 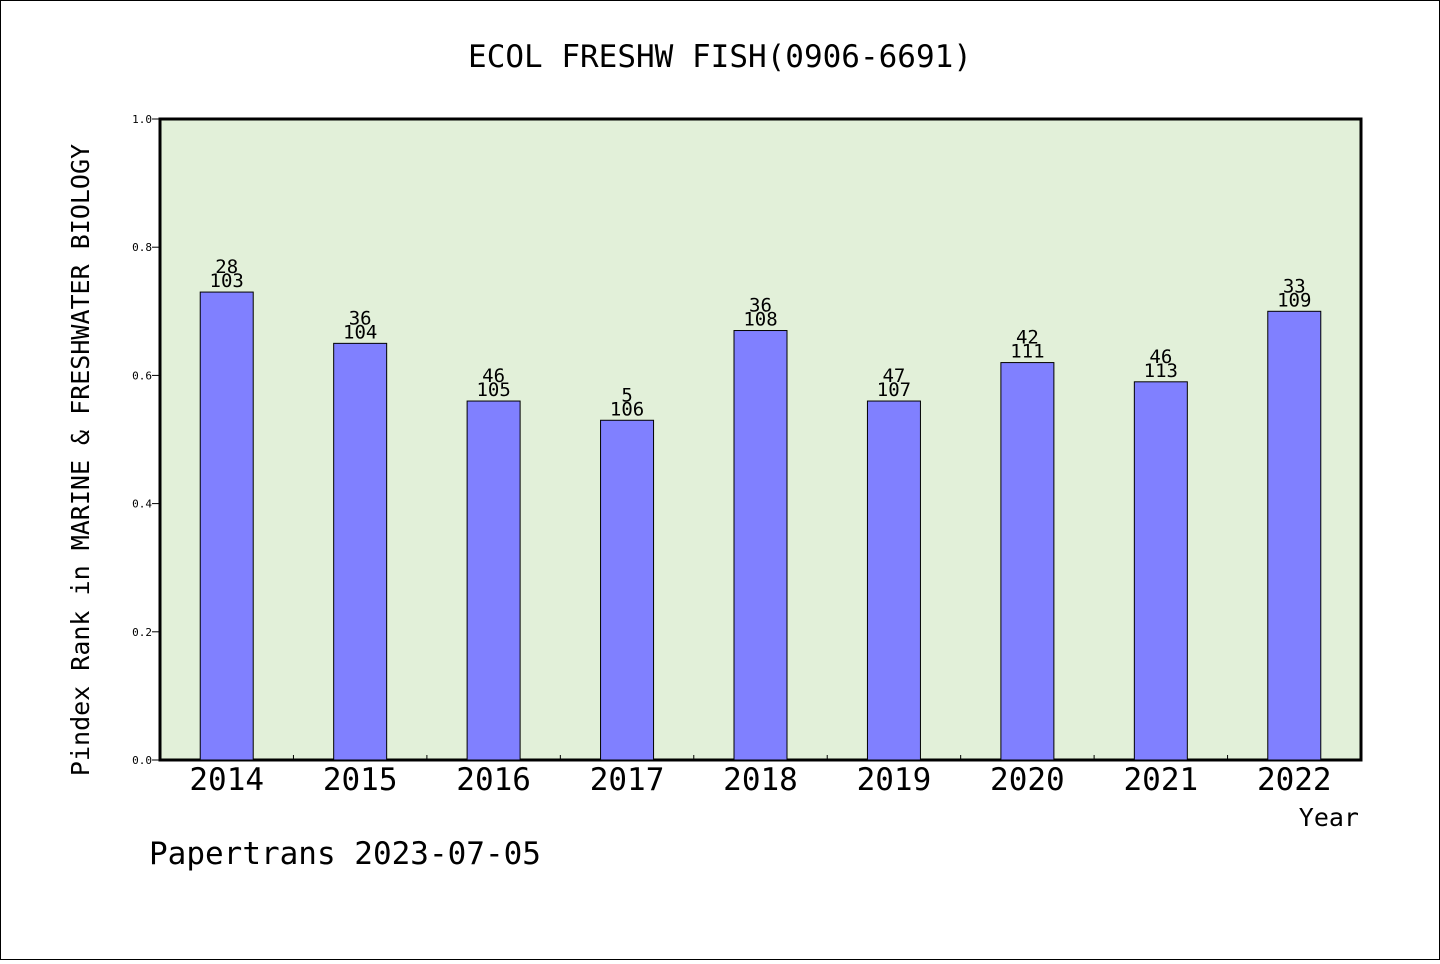 I want to click on bar-2014, so click(x=226, y=526).